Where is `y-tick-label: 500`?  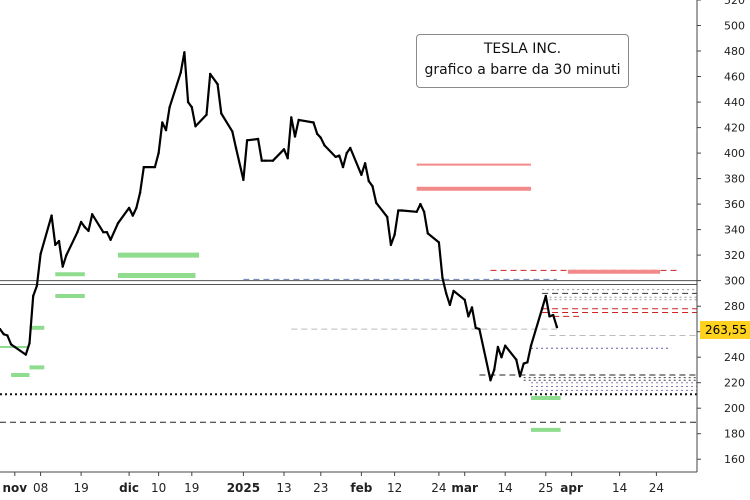 y-tick-label: 500 is located at coordinates (734, 26).